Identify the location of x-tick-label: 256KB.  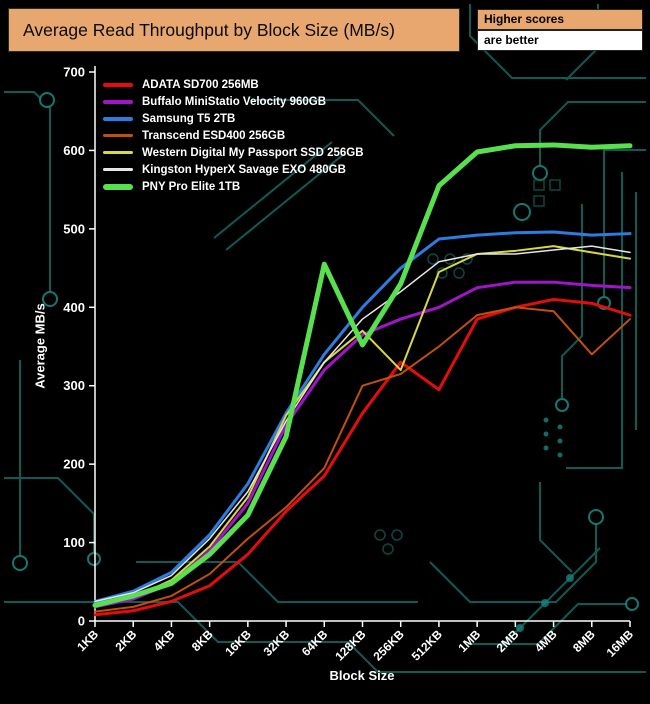
(389, 645).